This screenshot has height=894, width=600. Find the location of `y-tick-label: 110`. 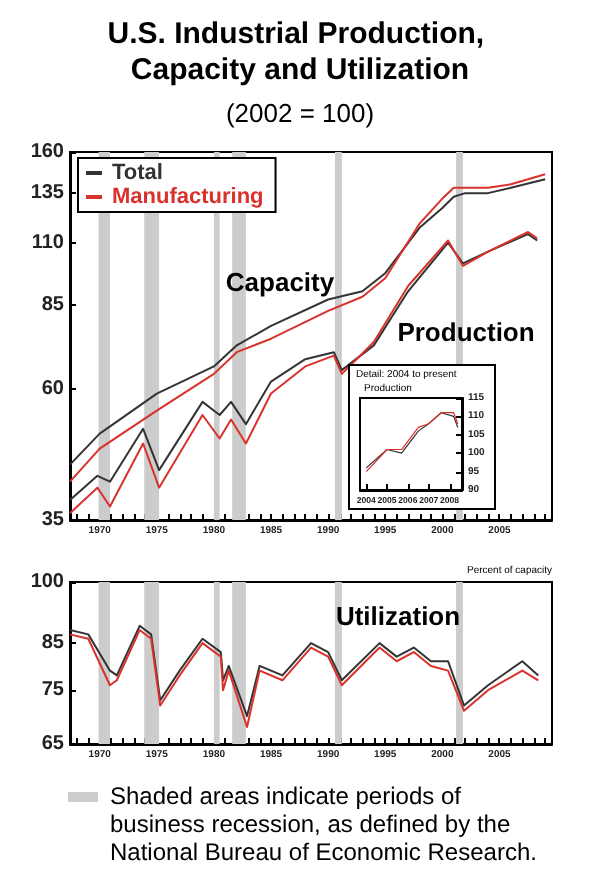

y-tick-label: 110 is located at coordinates (48, 242).